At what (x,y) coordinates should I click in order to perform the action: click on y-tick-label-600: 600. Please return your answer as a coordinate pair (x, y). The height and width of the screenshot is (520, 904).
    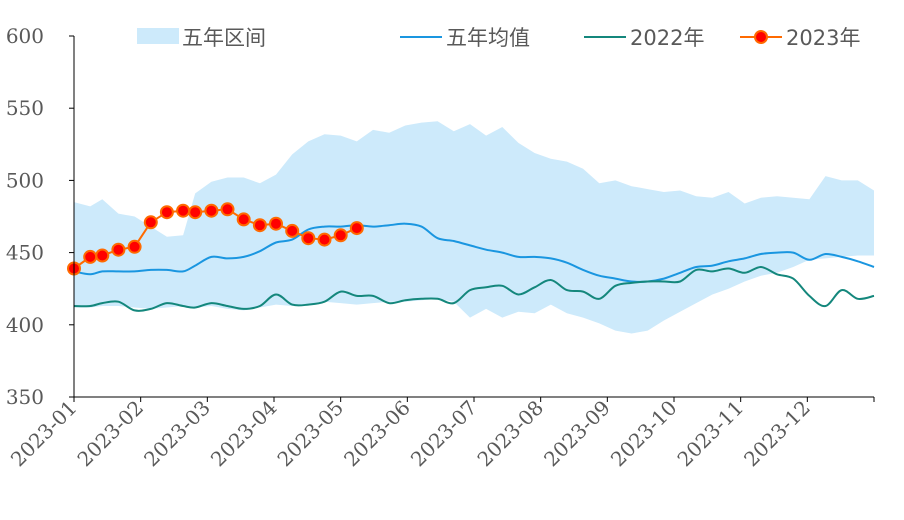
    Looking at the image, I should click on (25, 36).